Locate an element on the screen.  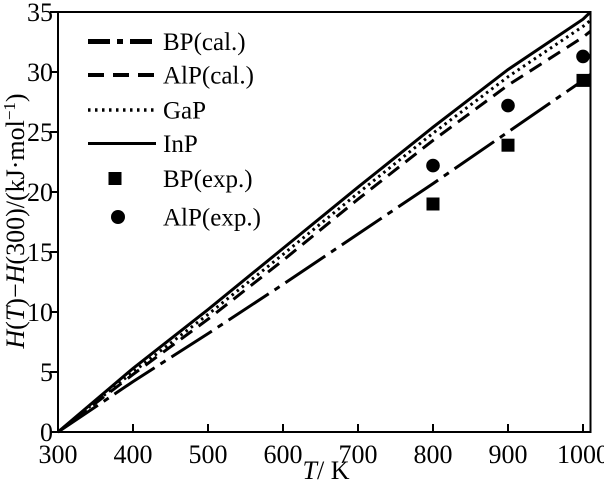
y-tick-label: 30 is located at coordinates (40, 72).